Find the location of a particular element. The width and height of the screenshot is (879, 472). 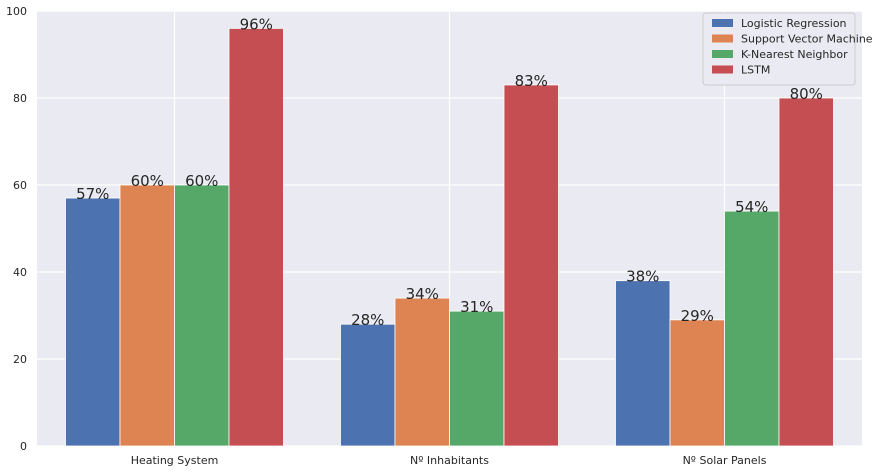

legend-box is located at coordinates (779, 49).